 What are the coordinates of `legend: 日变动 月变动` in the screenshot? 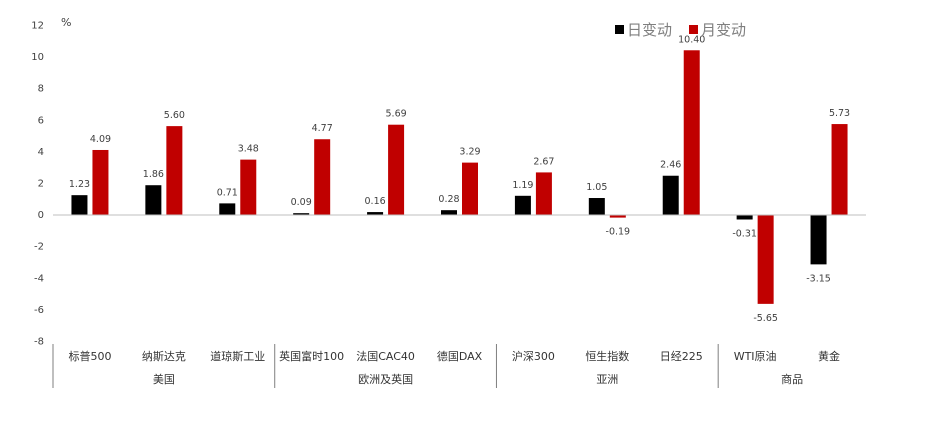 It's located at (680, 30).